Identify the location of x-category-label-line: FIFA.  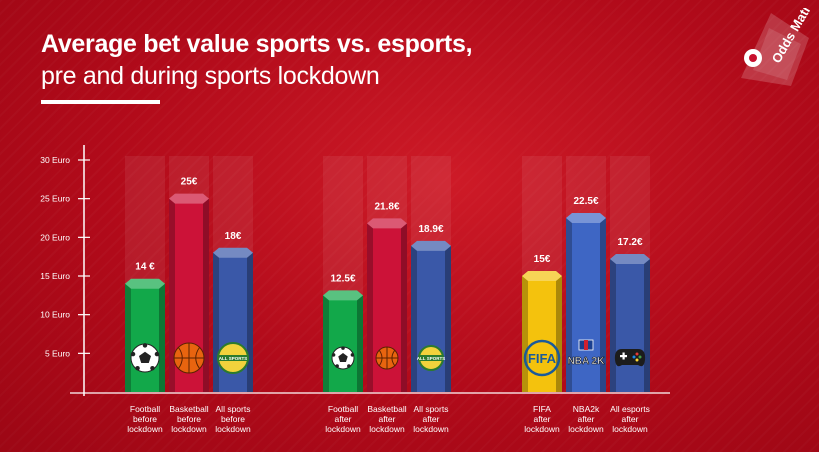
(542, 409).